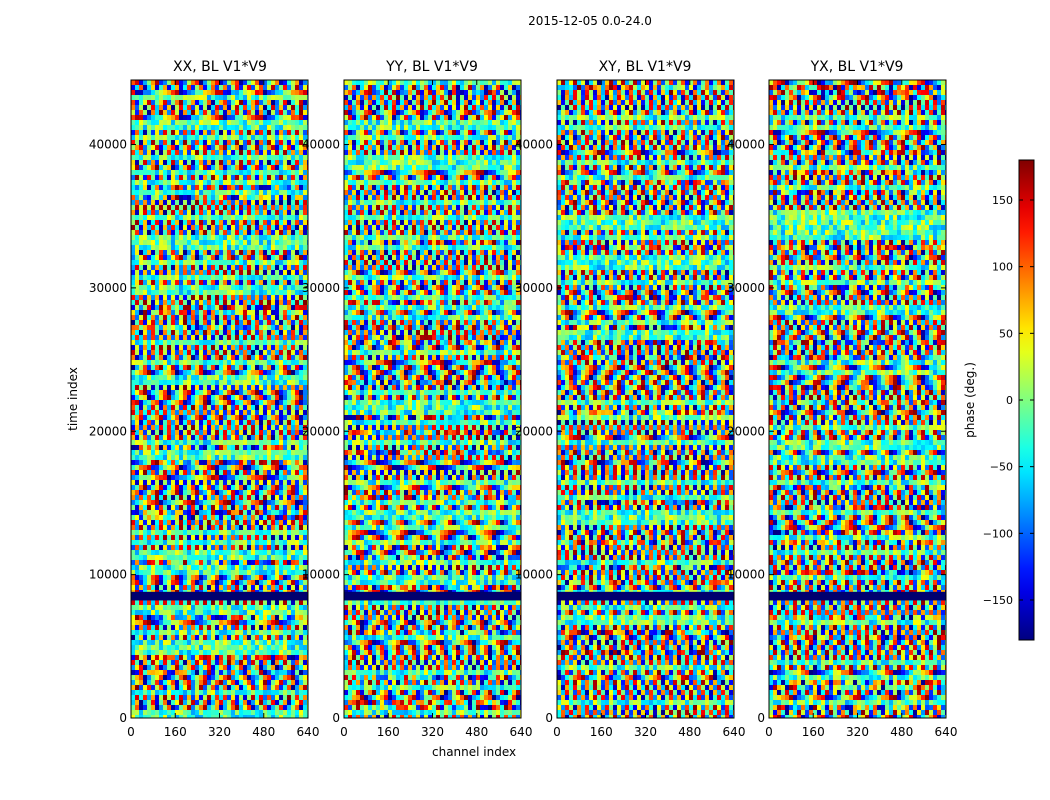 This screenshot has width=1050, height=800. I want to click on colorbar-tick-label: 50, so click(1006, 333).